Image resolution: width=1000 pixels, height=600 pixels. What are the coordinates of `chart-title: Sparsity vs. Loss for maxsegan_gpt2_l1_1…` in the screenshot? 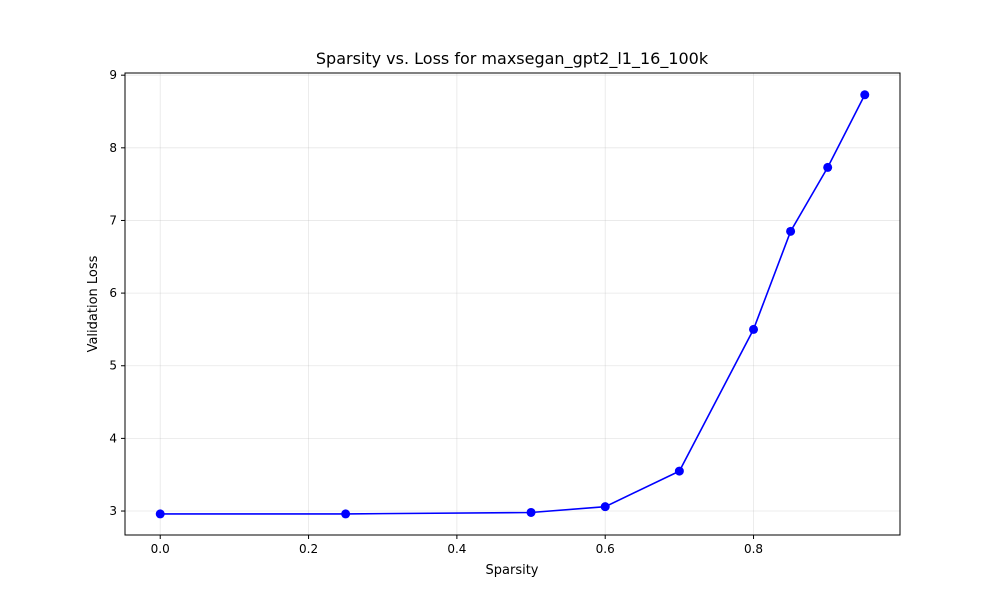 It's located at (512, 59).